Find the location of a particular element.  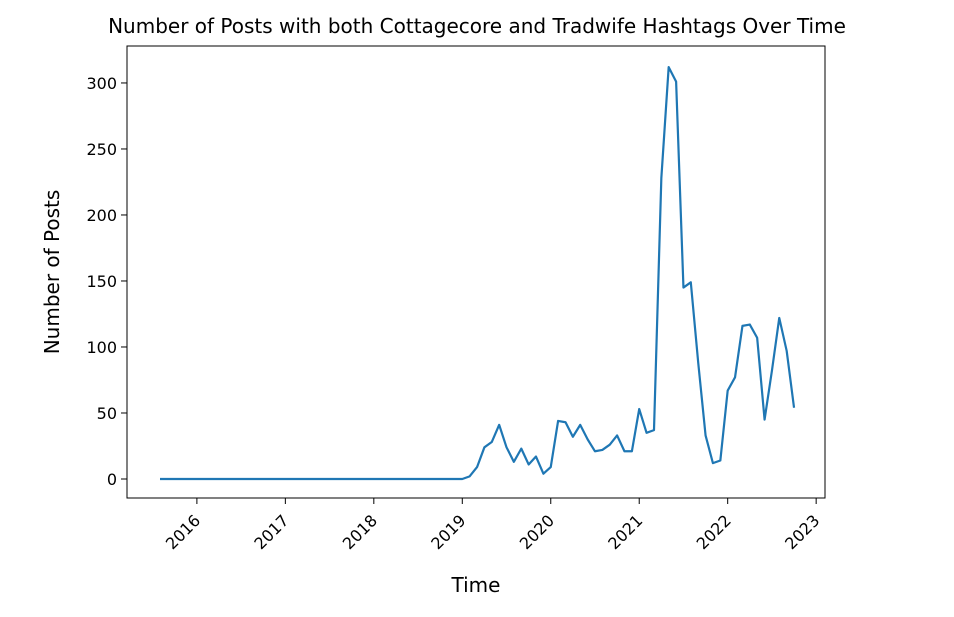

y-tick-label: 0 is located at coordinates (112, 479).